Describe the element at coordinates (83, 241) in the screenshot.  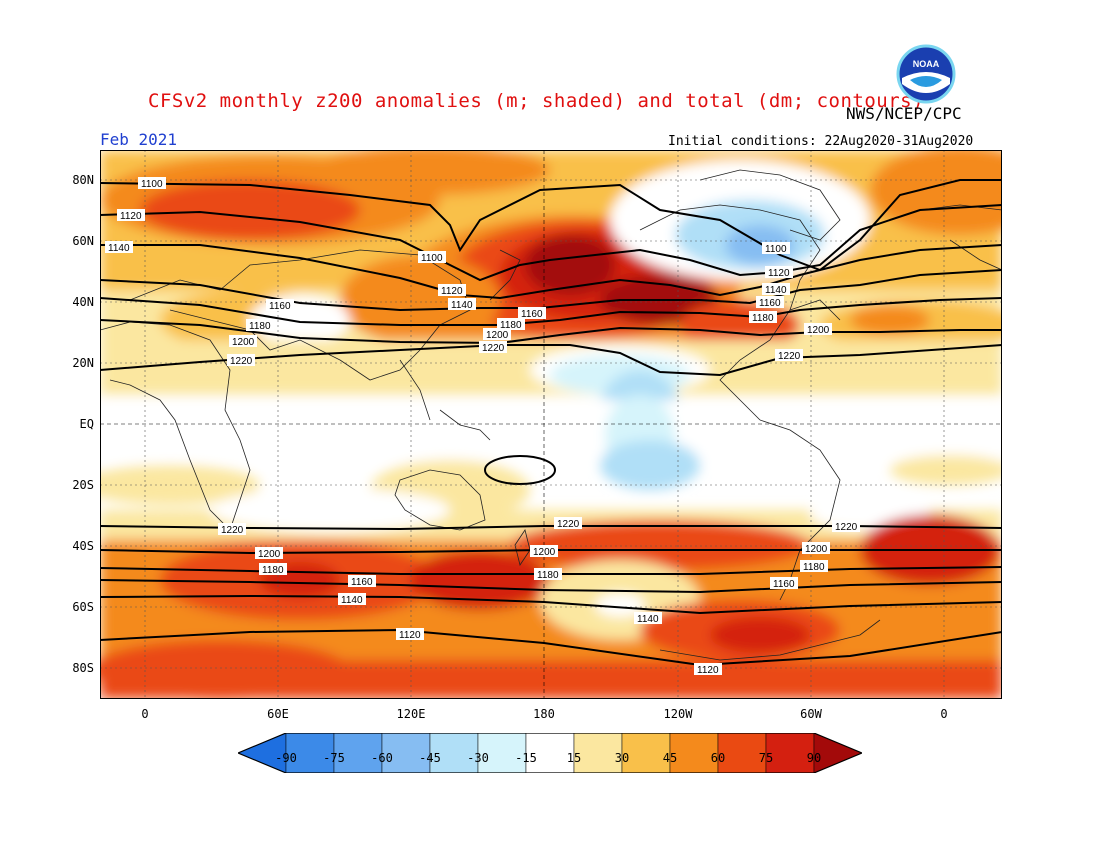
I see `lat-label: 60N` at that location.